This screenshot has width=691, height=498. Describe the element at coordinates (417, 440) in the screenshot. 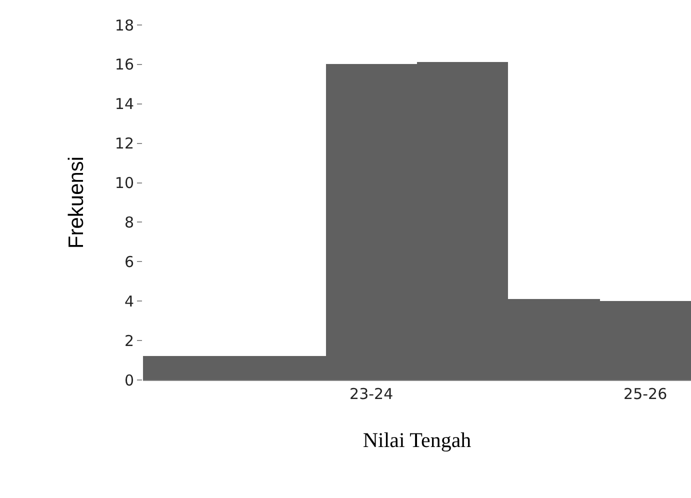

I see `x-axis-title: Nilai Tengah` at that location.